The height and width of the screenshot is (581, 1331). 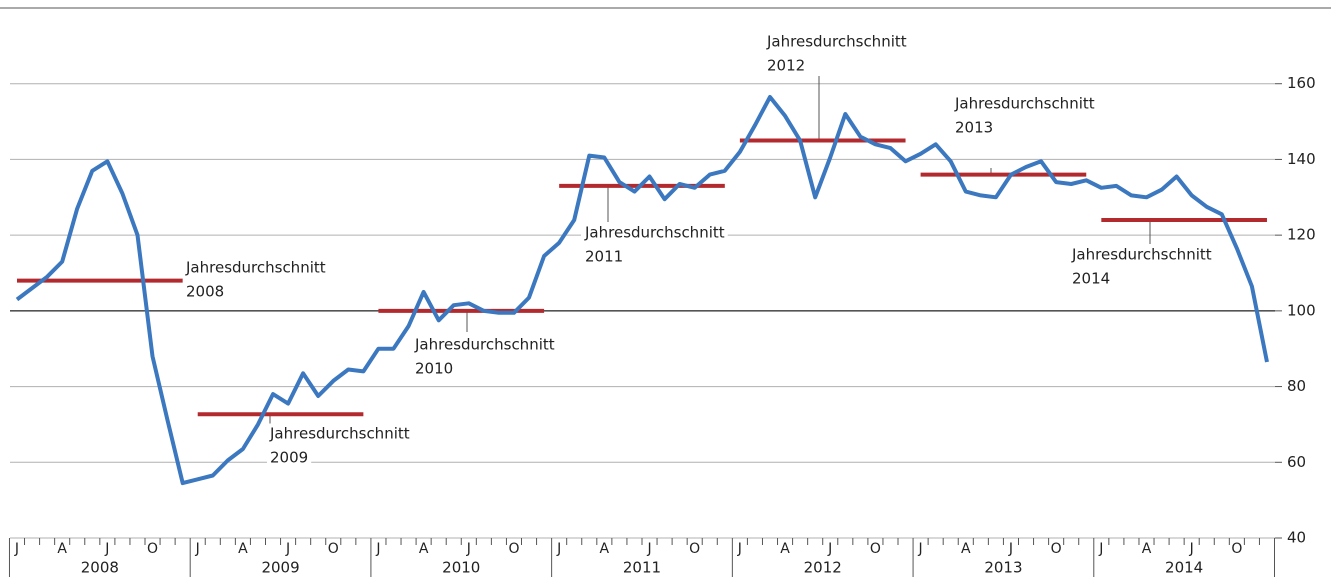 I want to click on annotation-text: 2013, so click(x=974, y=128).